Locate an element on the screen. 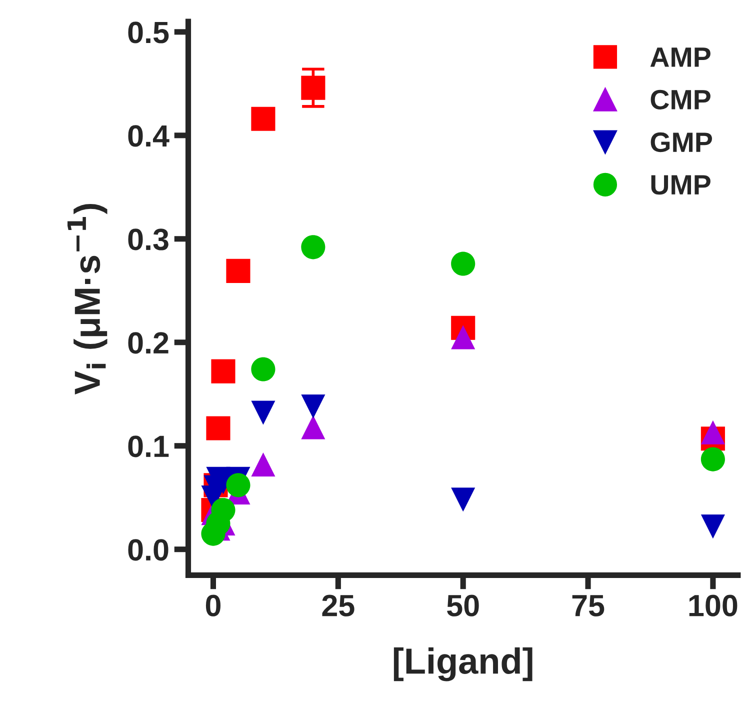 The height and width of the screenshot is (719, 753). x-tick-label: 75 is located at coordinates (588, 605).